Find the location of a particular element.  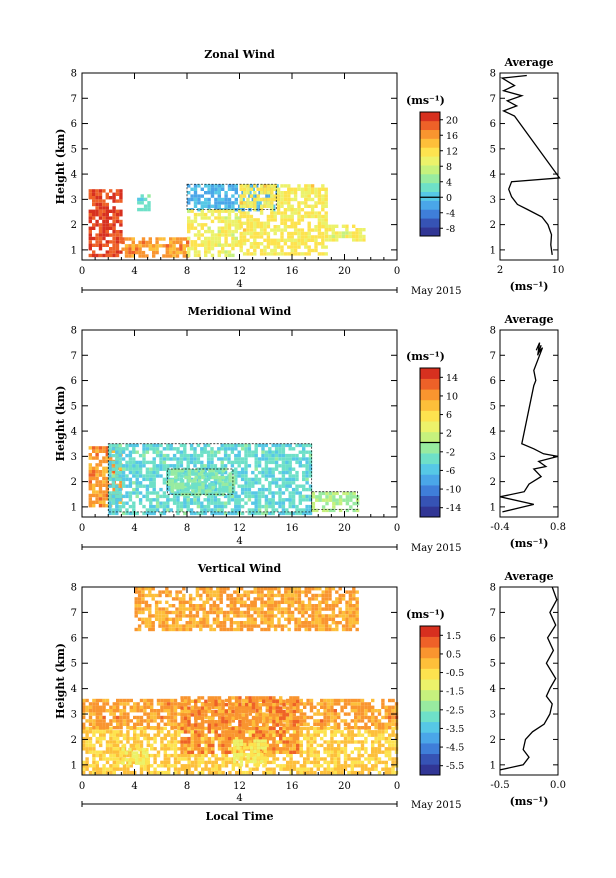

colorbar-unit: (ms⁻¹) is located at coordinates (425, 356).